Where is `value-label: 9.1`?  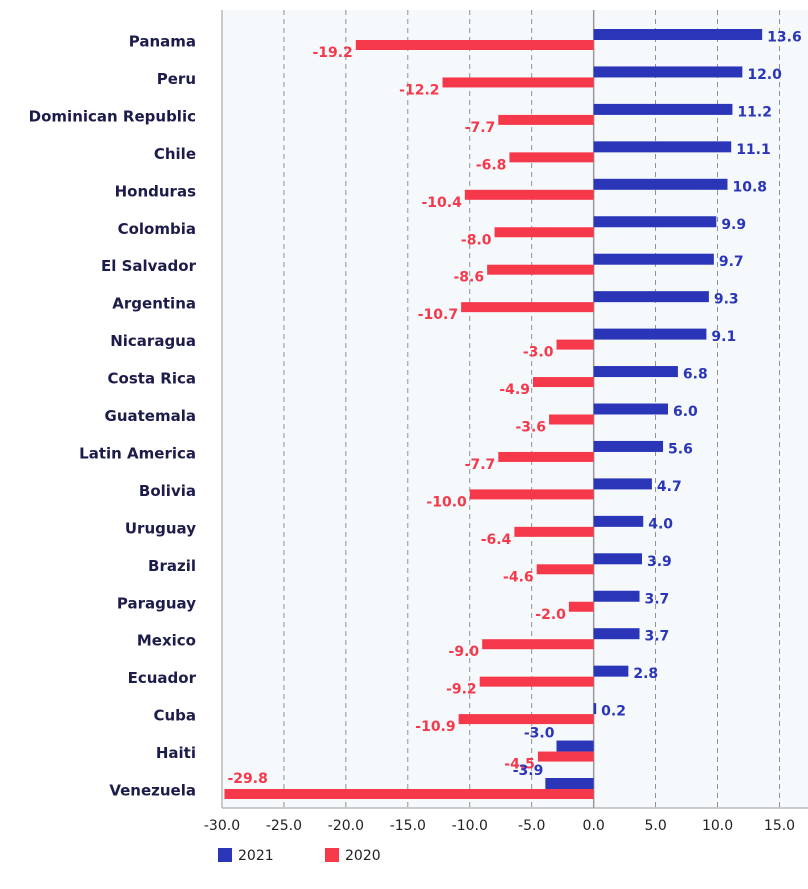
value-label: 9.1 is located at coordinates (723, 337).